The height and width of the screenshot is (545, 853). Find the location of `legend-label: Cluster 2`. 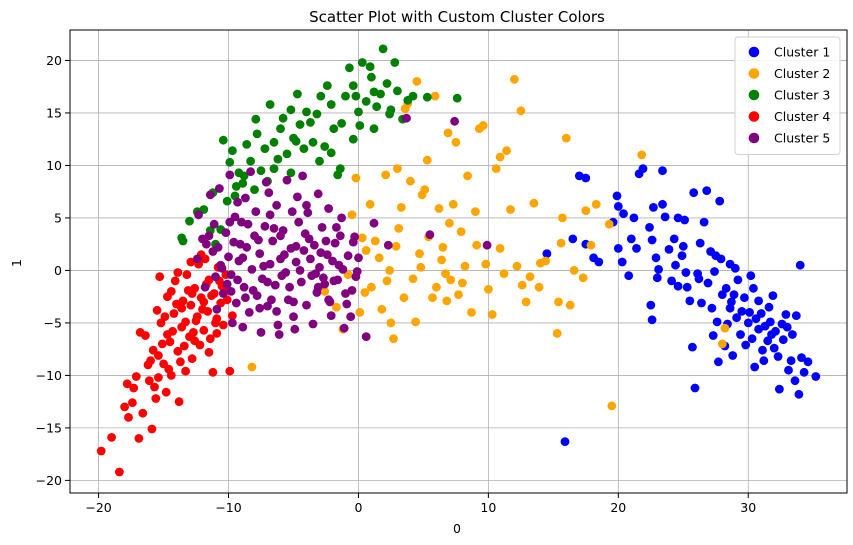

legend-label: Cluster 2 is located at coordinates (802, 73).